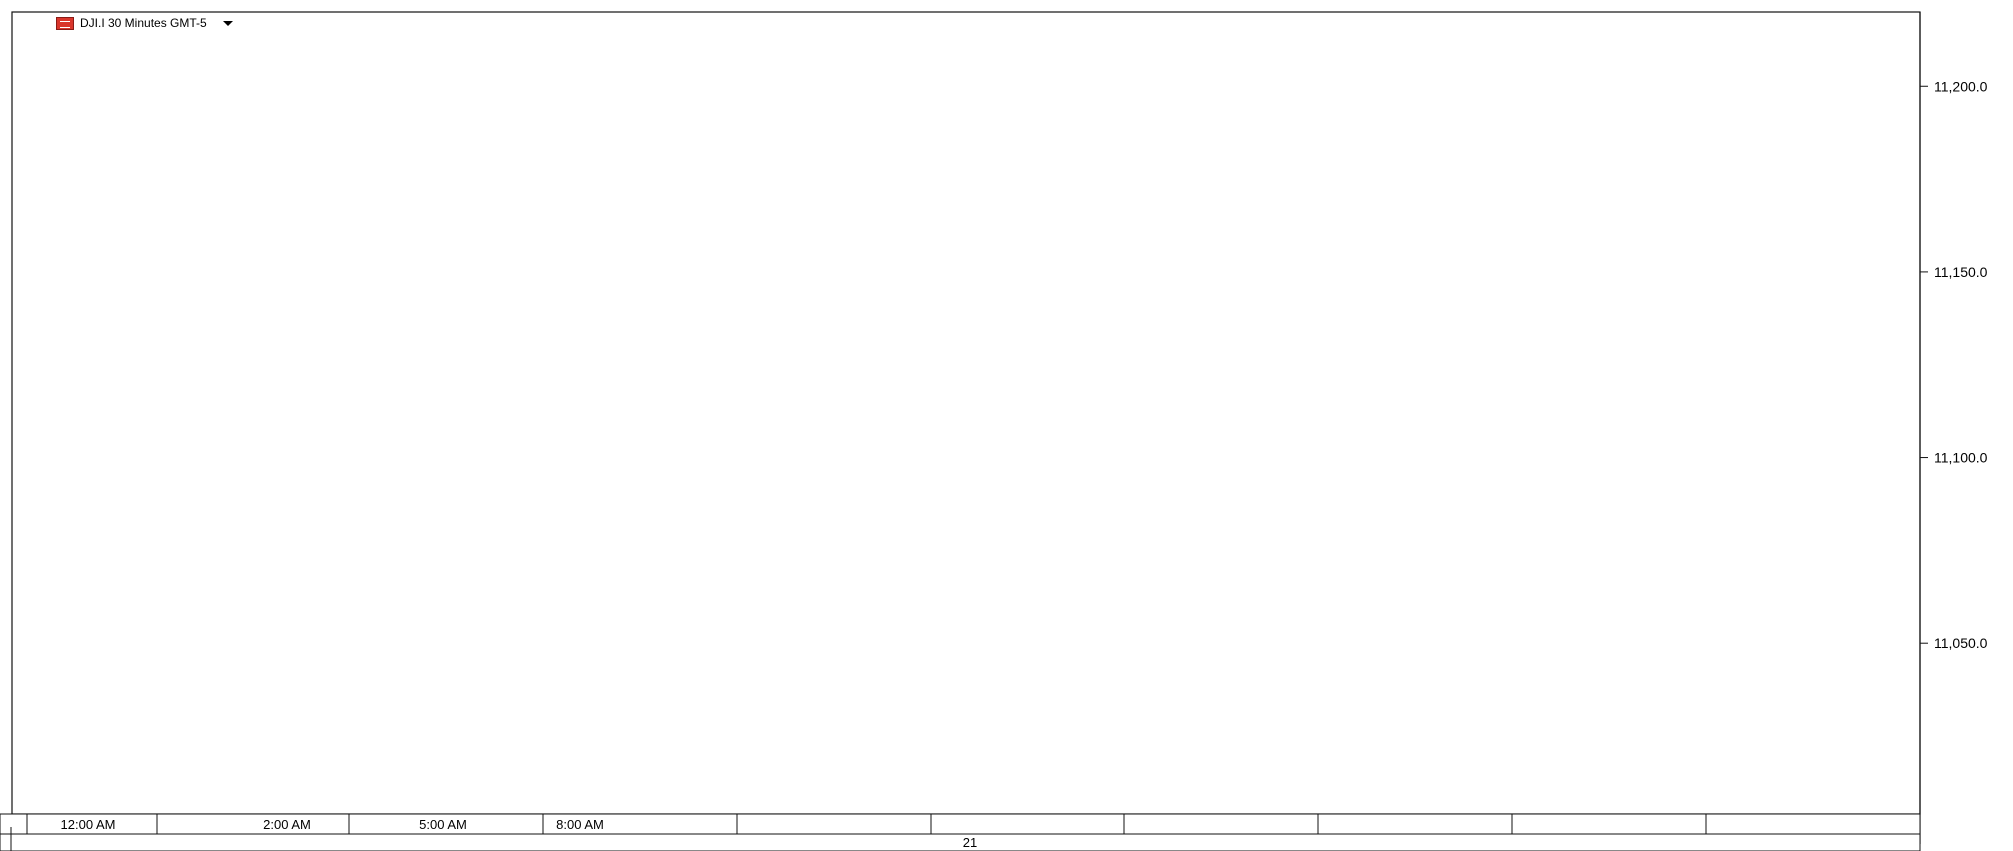  Describe the element at coordinates (443, 824) in the screenshot. I see `x-axis-tick-label: 5:00 AM` at that location.